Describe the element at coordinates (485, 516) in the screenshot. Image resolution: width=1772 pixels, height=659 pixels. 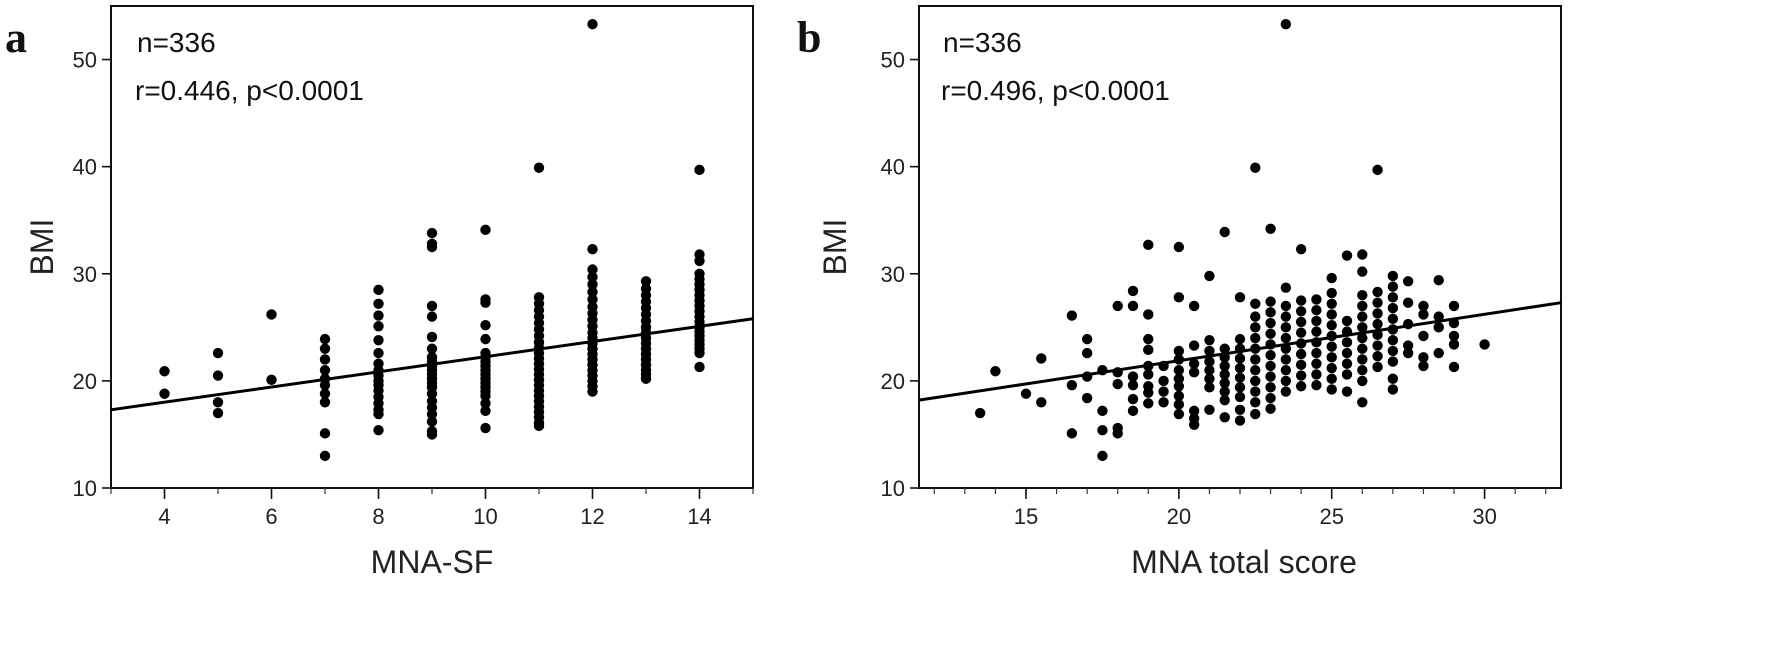
I see `a-x-tick-label: 10` at that location.